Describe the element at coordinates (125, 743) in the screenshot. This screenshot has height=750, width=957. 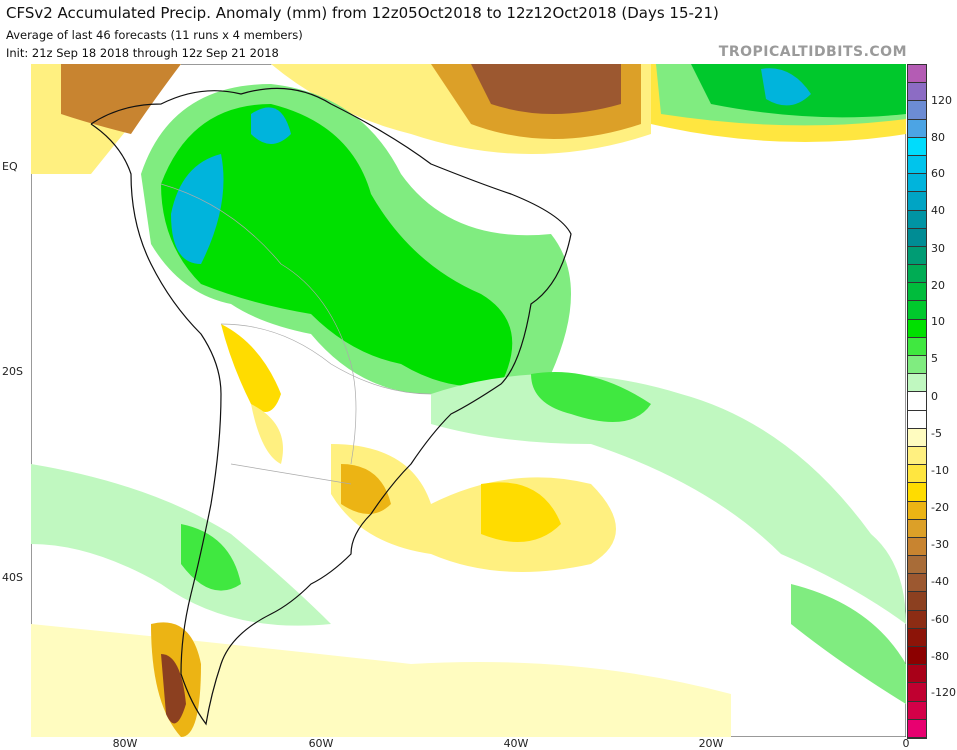
I see `lon-label-80w: 80W` at that location.